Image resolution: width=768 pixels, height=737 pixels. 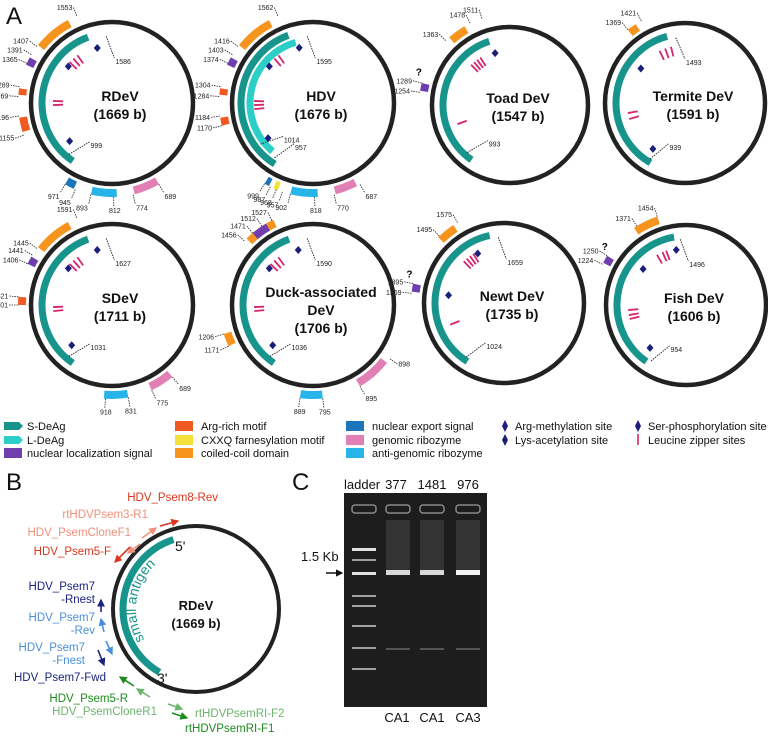 What do you see at coordinates (432, 545) in the screenshot?
I see `gel-smear` at bounding box center [432, 545].